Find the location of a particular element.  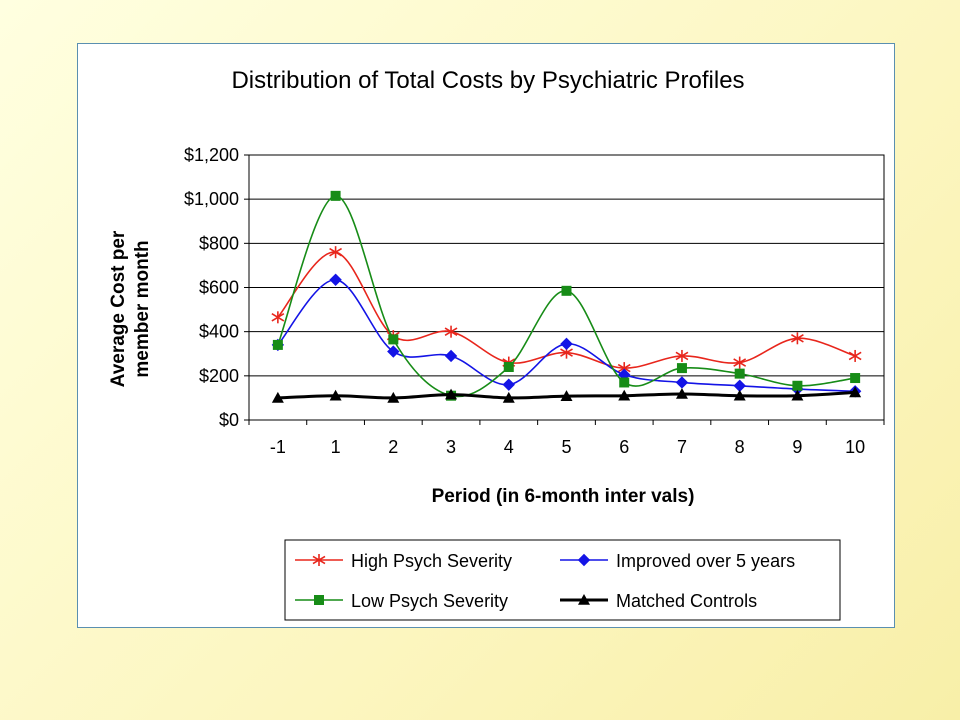

legend-marker-high-psych-severity is located at coordinates (319, 560).